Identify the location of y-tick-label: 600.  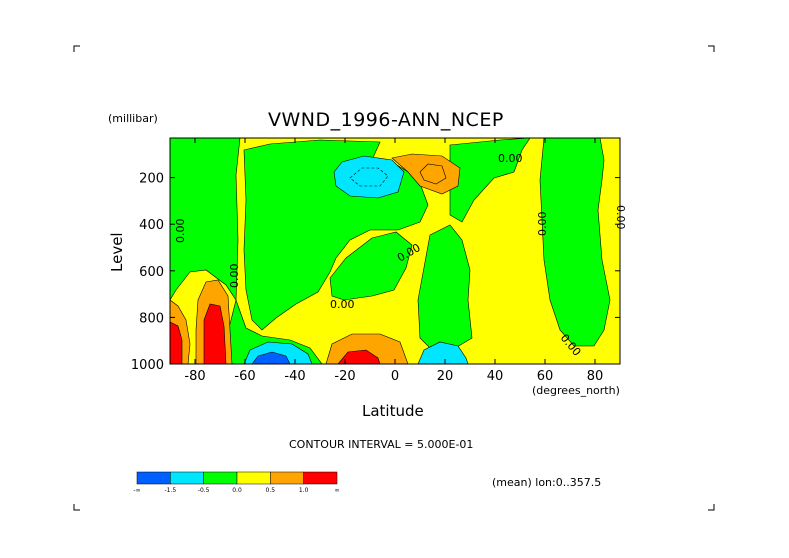
(151, 272).